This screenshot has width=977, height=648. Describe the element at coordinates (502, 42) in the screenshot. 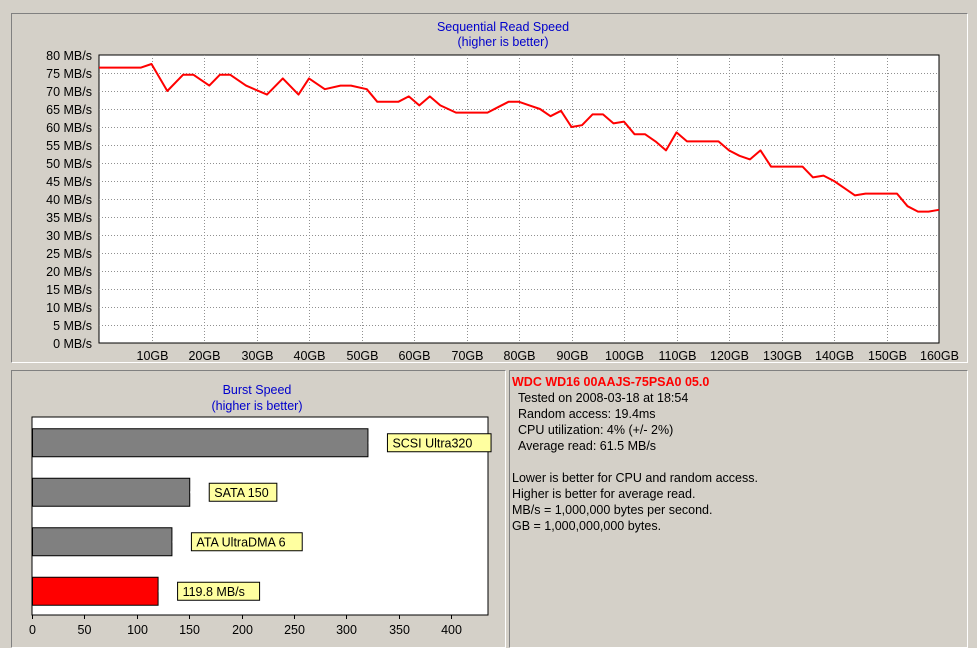

I see `seq-chart-subtitle: (higher is better)` at that location.